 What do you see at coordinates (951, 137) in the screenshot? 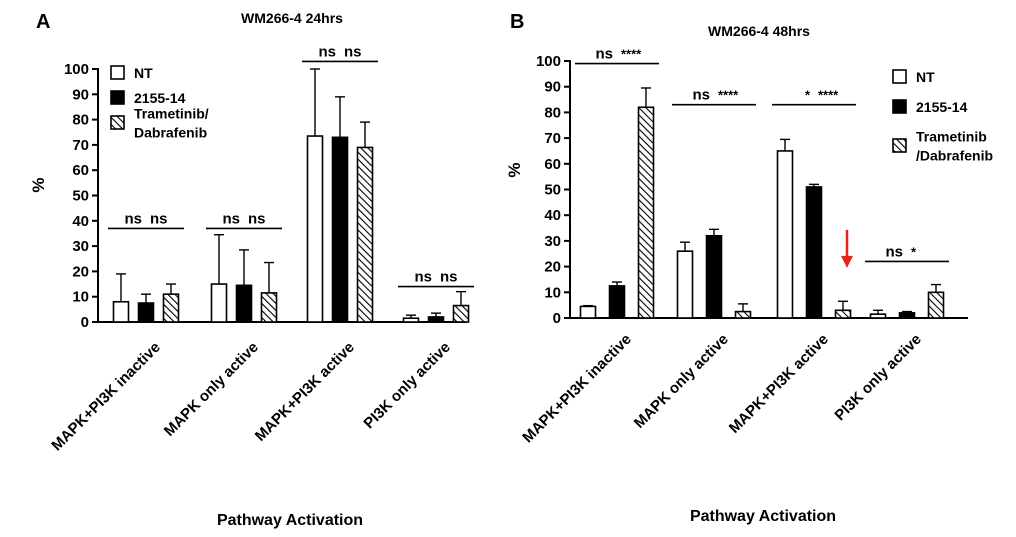
I see `legend-label: Trametinib` at bounding box center [951, 137].